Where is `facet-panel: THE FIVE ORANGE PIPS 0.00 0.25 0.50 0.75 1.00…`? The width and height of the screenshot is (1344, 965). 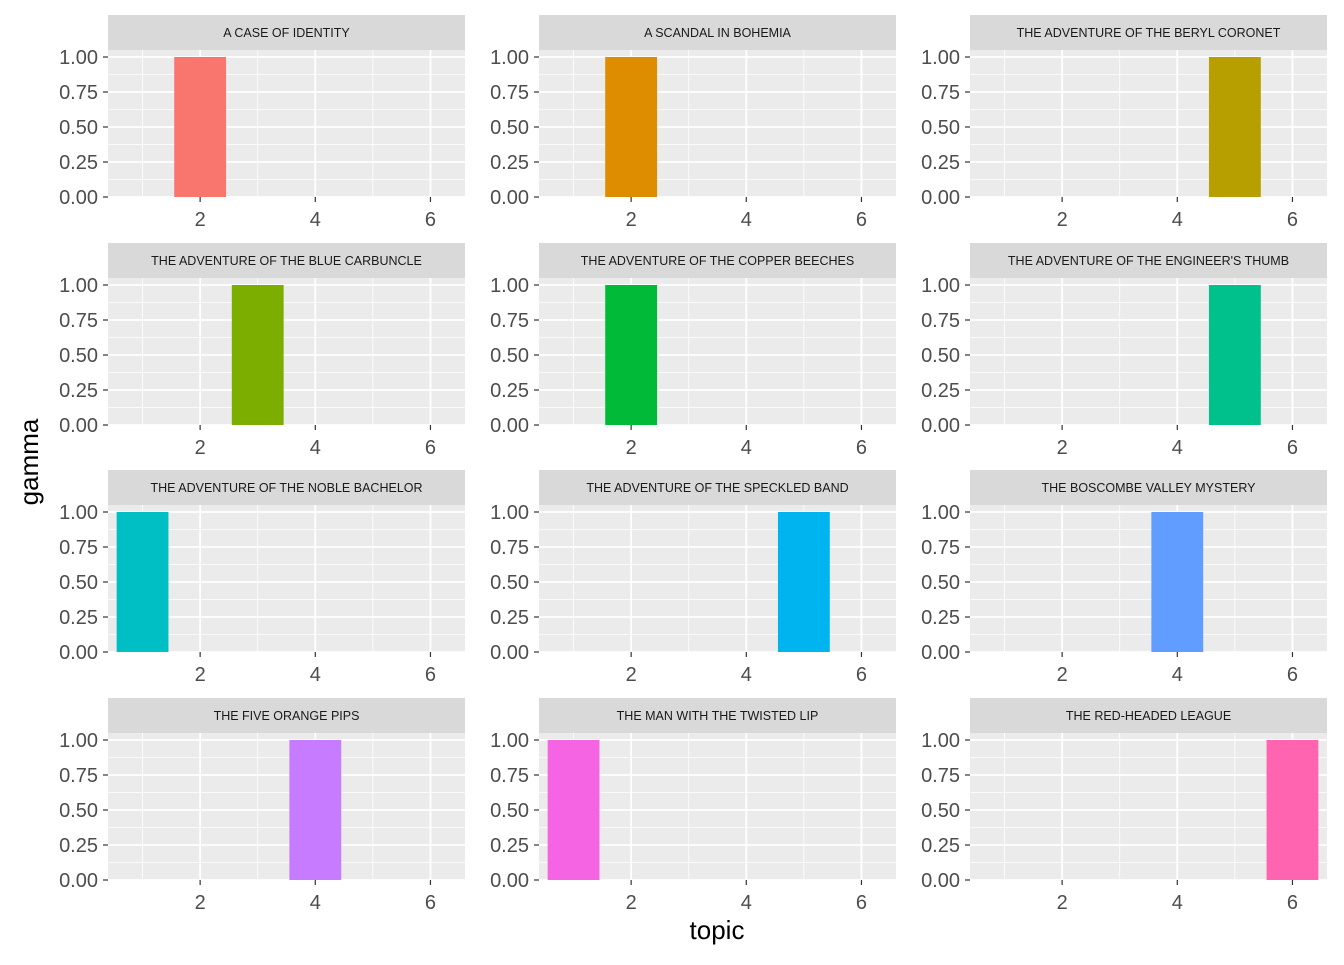
facet-panel: THE FIVE ORANGE PIPS 0.00 0.25 0.50 0.75 1.00… is located at coordinates (262, 806).